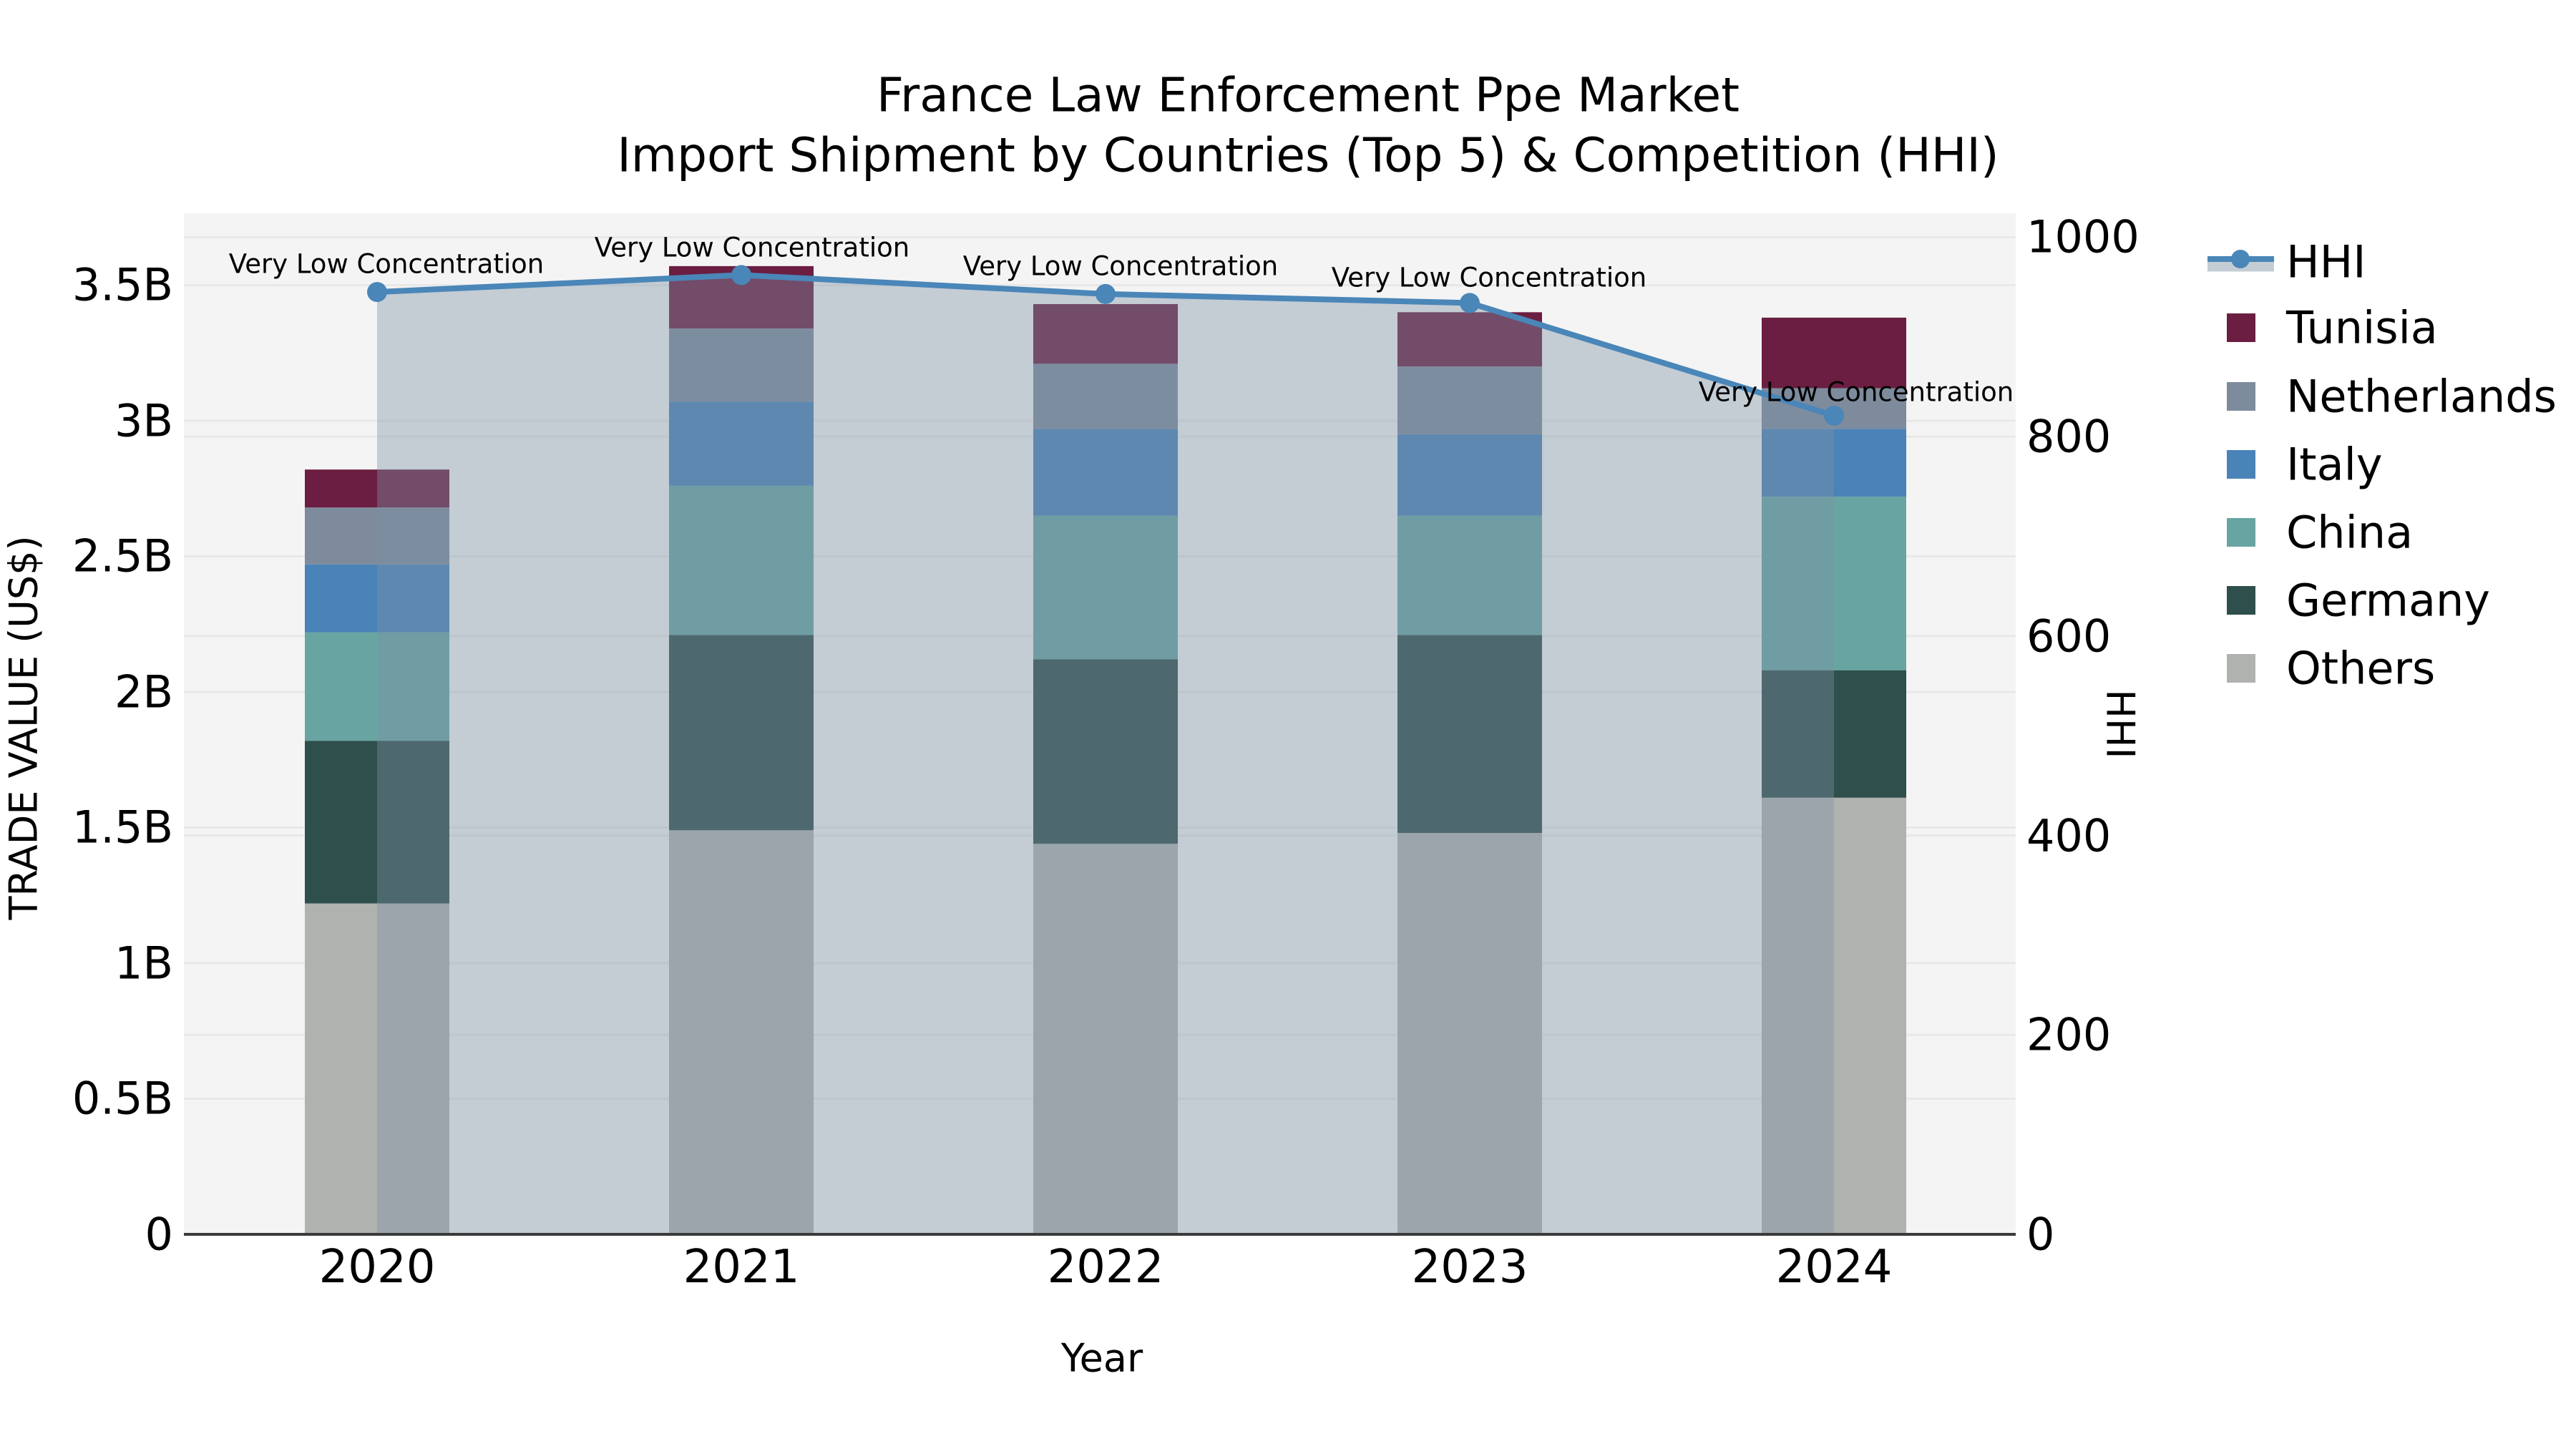 Image resolution: width=2576 pixels, height=1449 pixels. Describe the element at coordinates (1105, 1039) in the screenshot. I see `bar-segment-others-2022` at that location.